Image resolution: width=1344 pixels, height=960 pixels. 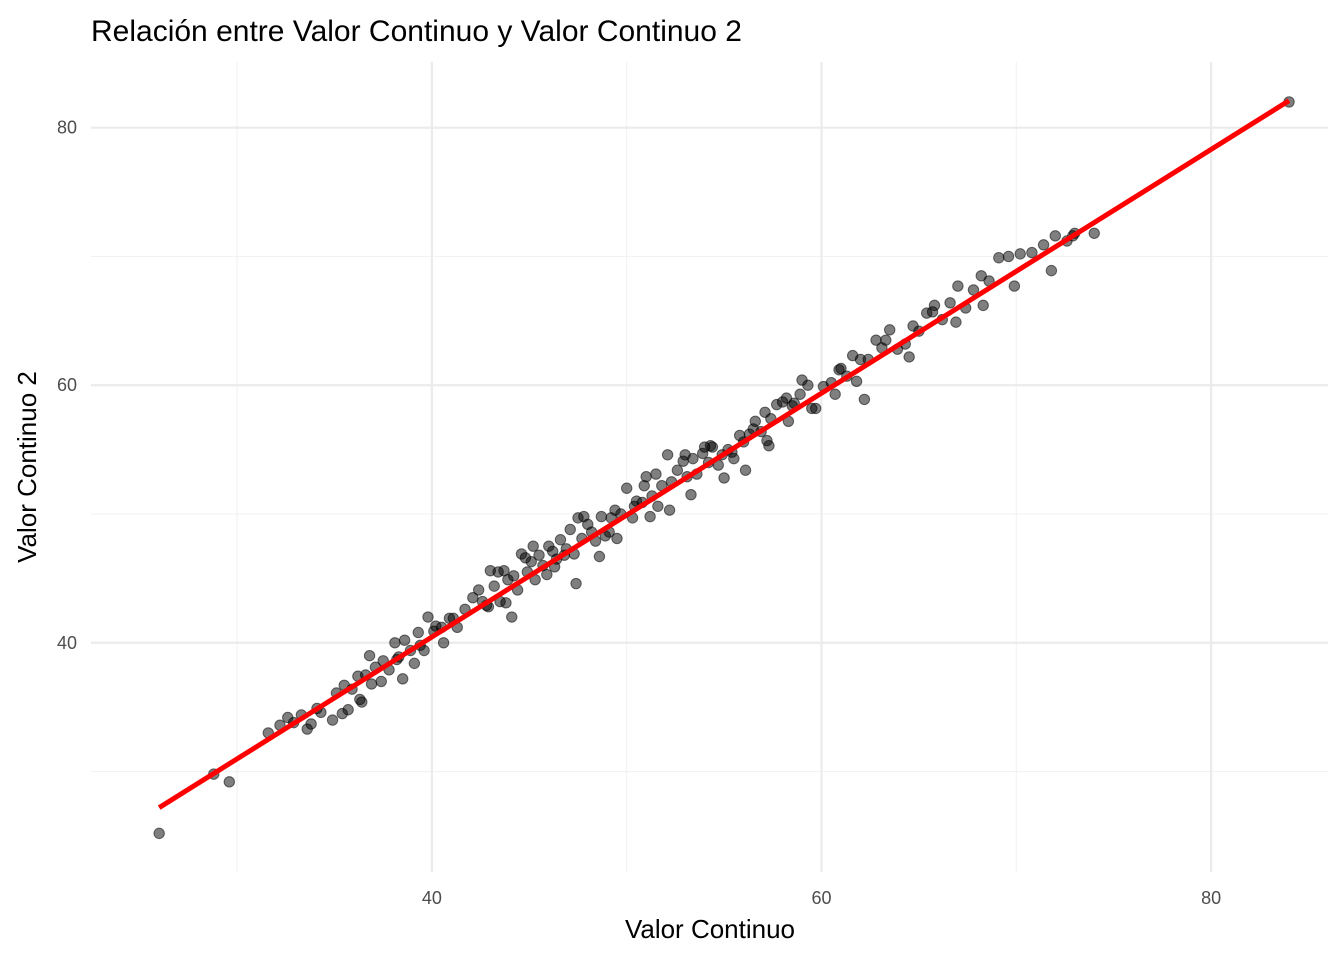 I want to click on x-tick-label: 40, so click(x=432, y=898).